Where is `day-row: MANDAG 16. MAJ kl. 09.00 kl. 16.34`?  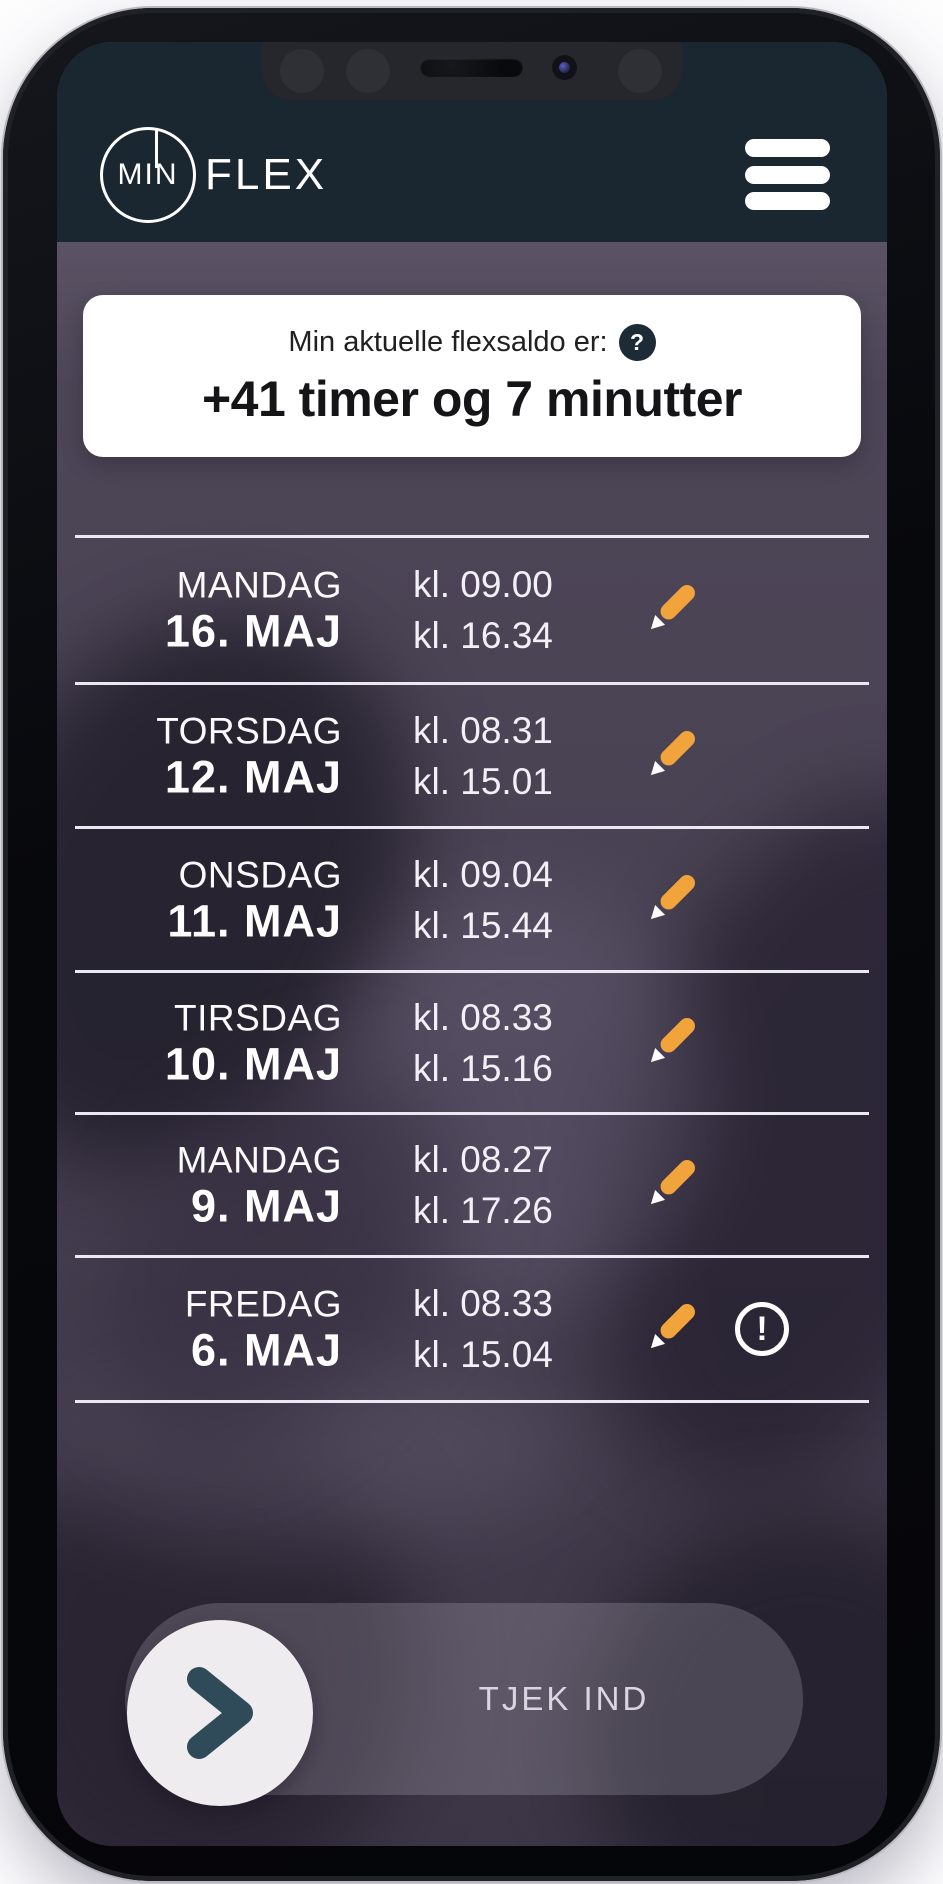
day-row: MANDAG 16. MAJ kl. 09.00 kl. 16.34 is located at coordinates (472, 608).